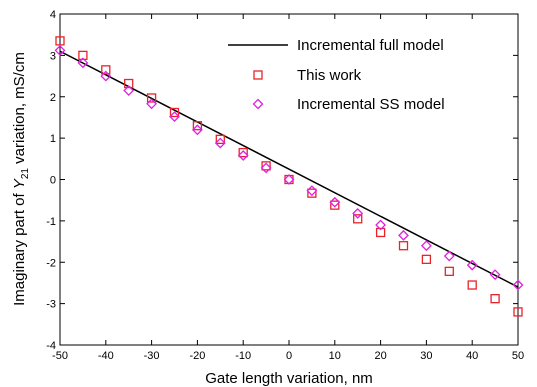  Describe the element at coordinates (106, 356) in the screenshot. I see `x-tick-label: -40` at that location.